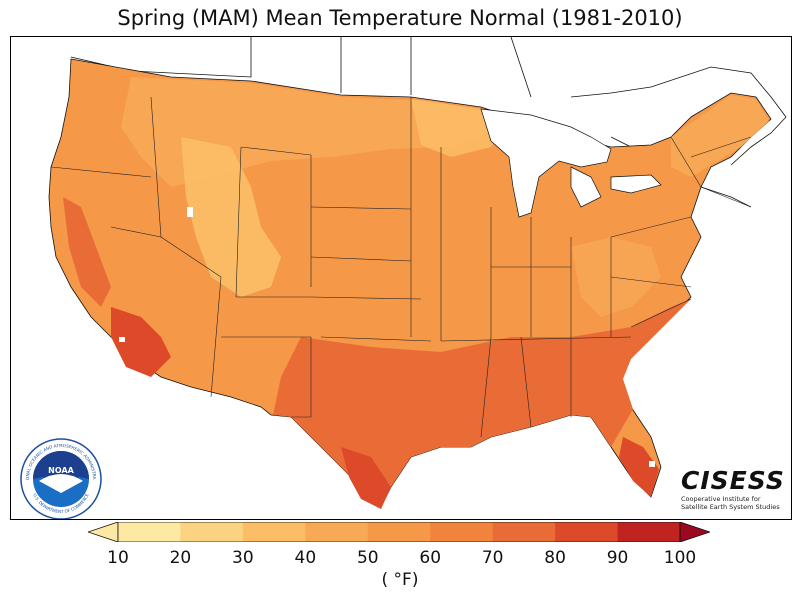  Describe the element at coordinates (680, 558) in the screenshot. I see `colorbar-tick-label: 100` at that location.